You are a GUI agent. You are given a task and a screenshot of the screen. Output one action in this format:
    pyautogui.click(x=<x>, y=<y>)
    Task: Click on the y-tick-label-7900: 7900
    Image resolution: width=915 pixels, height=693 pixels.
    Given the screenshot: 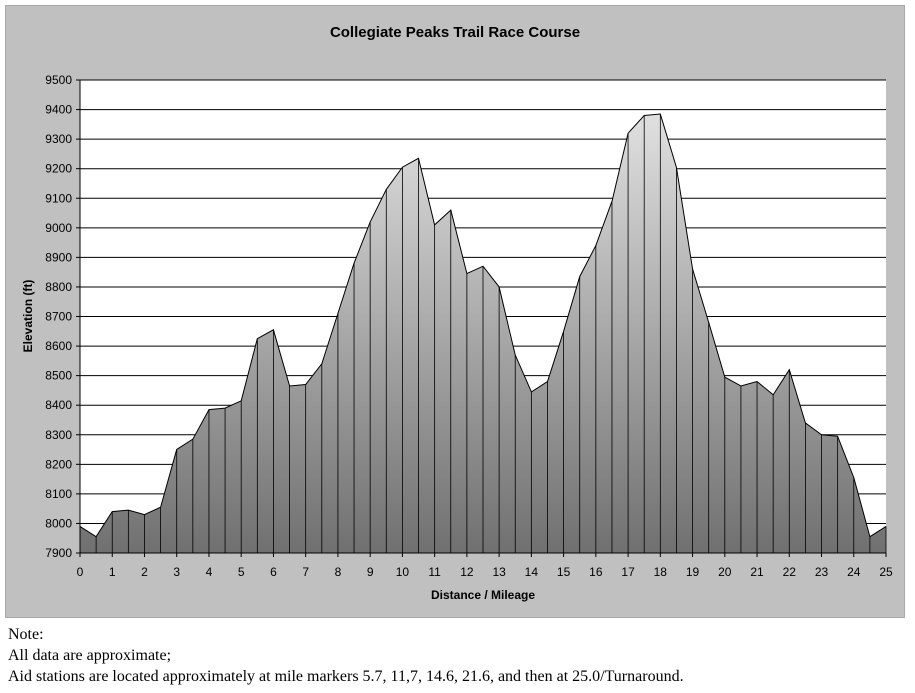 What is the action you would take?
    pyautogui.click(x=58, y=553)
    